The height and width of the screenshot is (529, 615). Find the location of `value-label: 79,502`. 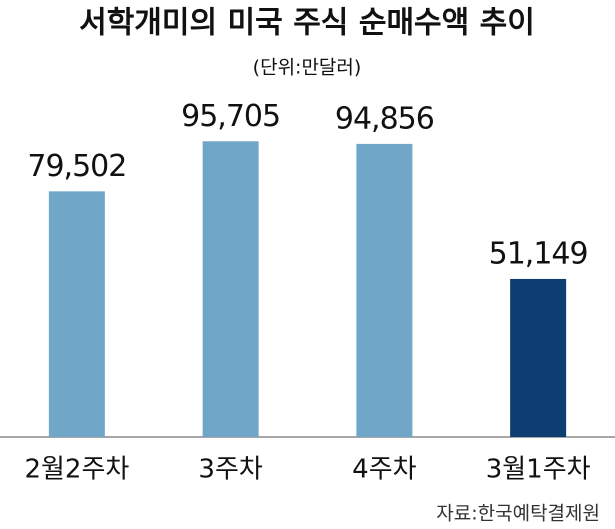

value-label: 79,502 is located at coordinates (76, 166).